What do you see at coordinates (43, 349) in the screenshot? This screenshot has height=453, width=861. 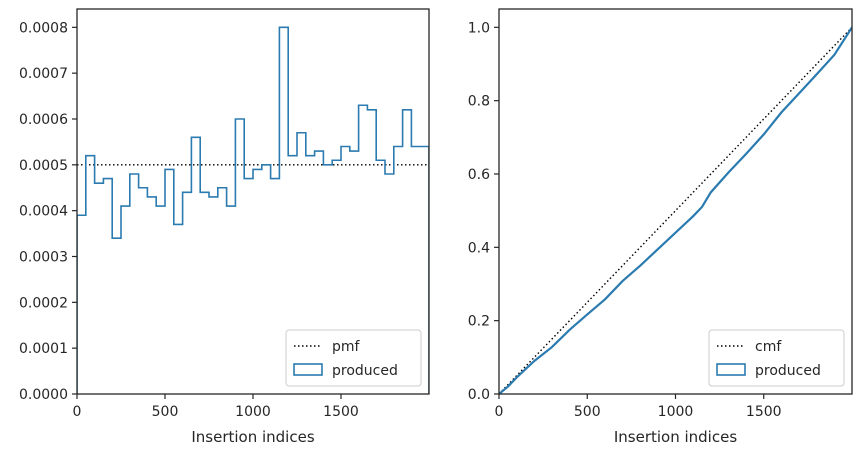 I see `y-tick-label: 0.0001` at bounding box center [43, 349].